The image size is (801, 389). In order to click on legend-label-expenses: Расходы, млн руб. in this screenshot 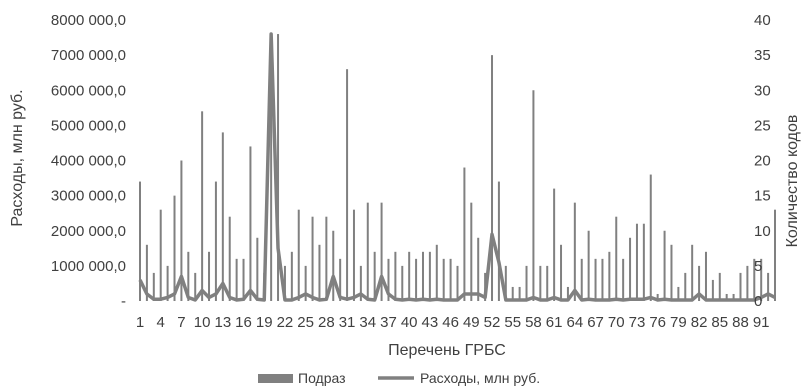, I will do `click(480, 378)`.